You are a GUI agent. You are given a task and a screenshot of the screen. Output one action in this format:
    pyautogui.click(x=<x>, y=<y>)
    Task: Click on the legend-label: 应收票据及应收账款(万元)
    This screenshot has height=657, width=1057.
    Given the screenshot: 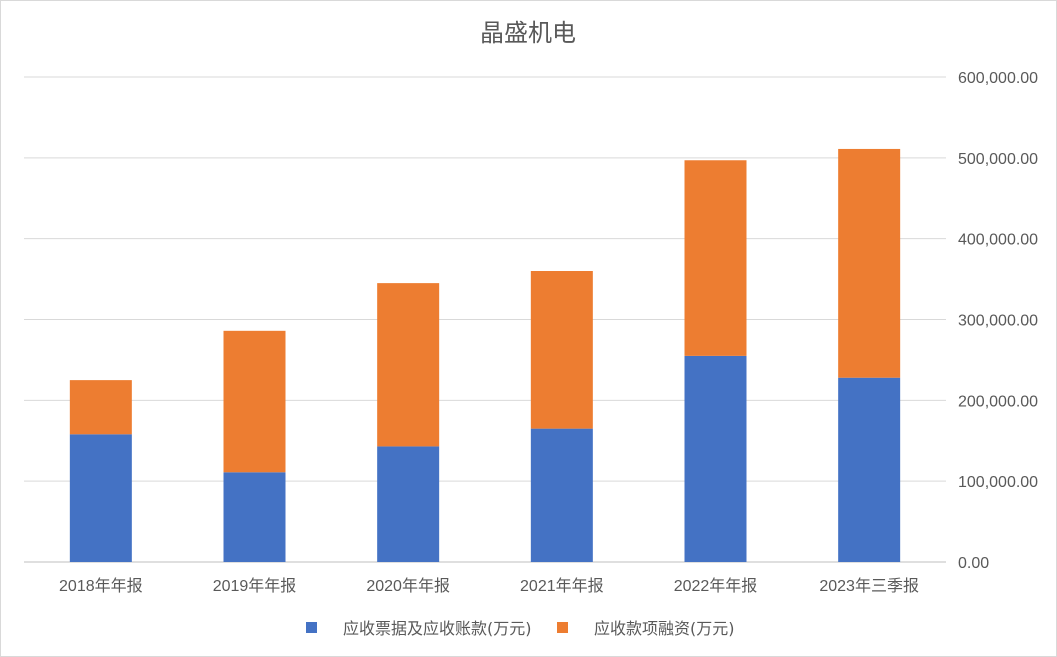 What is the action you would take?
    pyautogui.click(x=437, y=628)
    